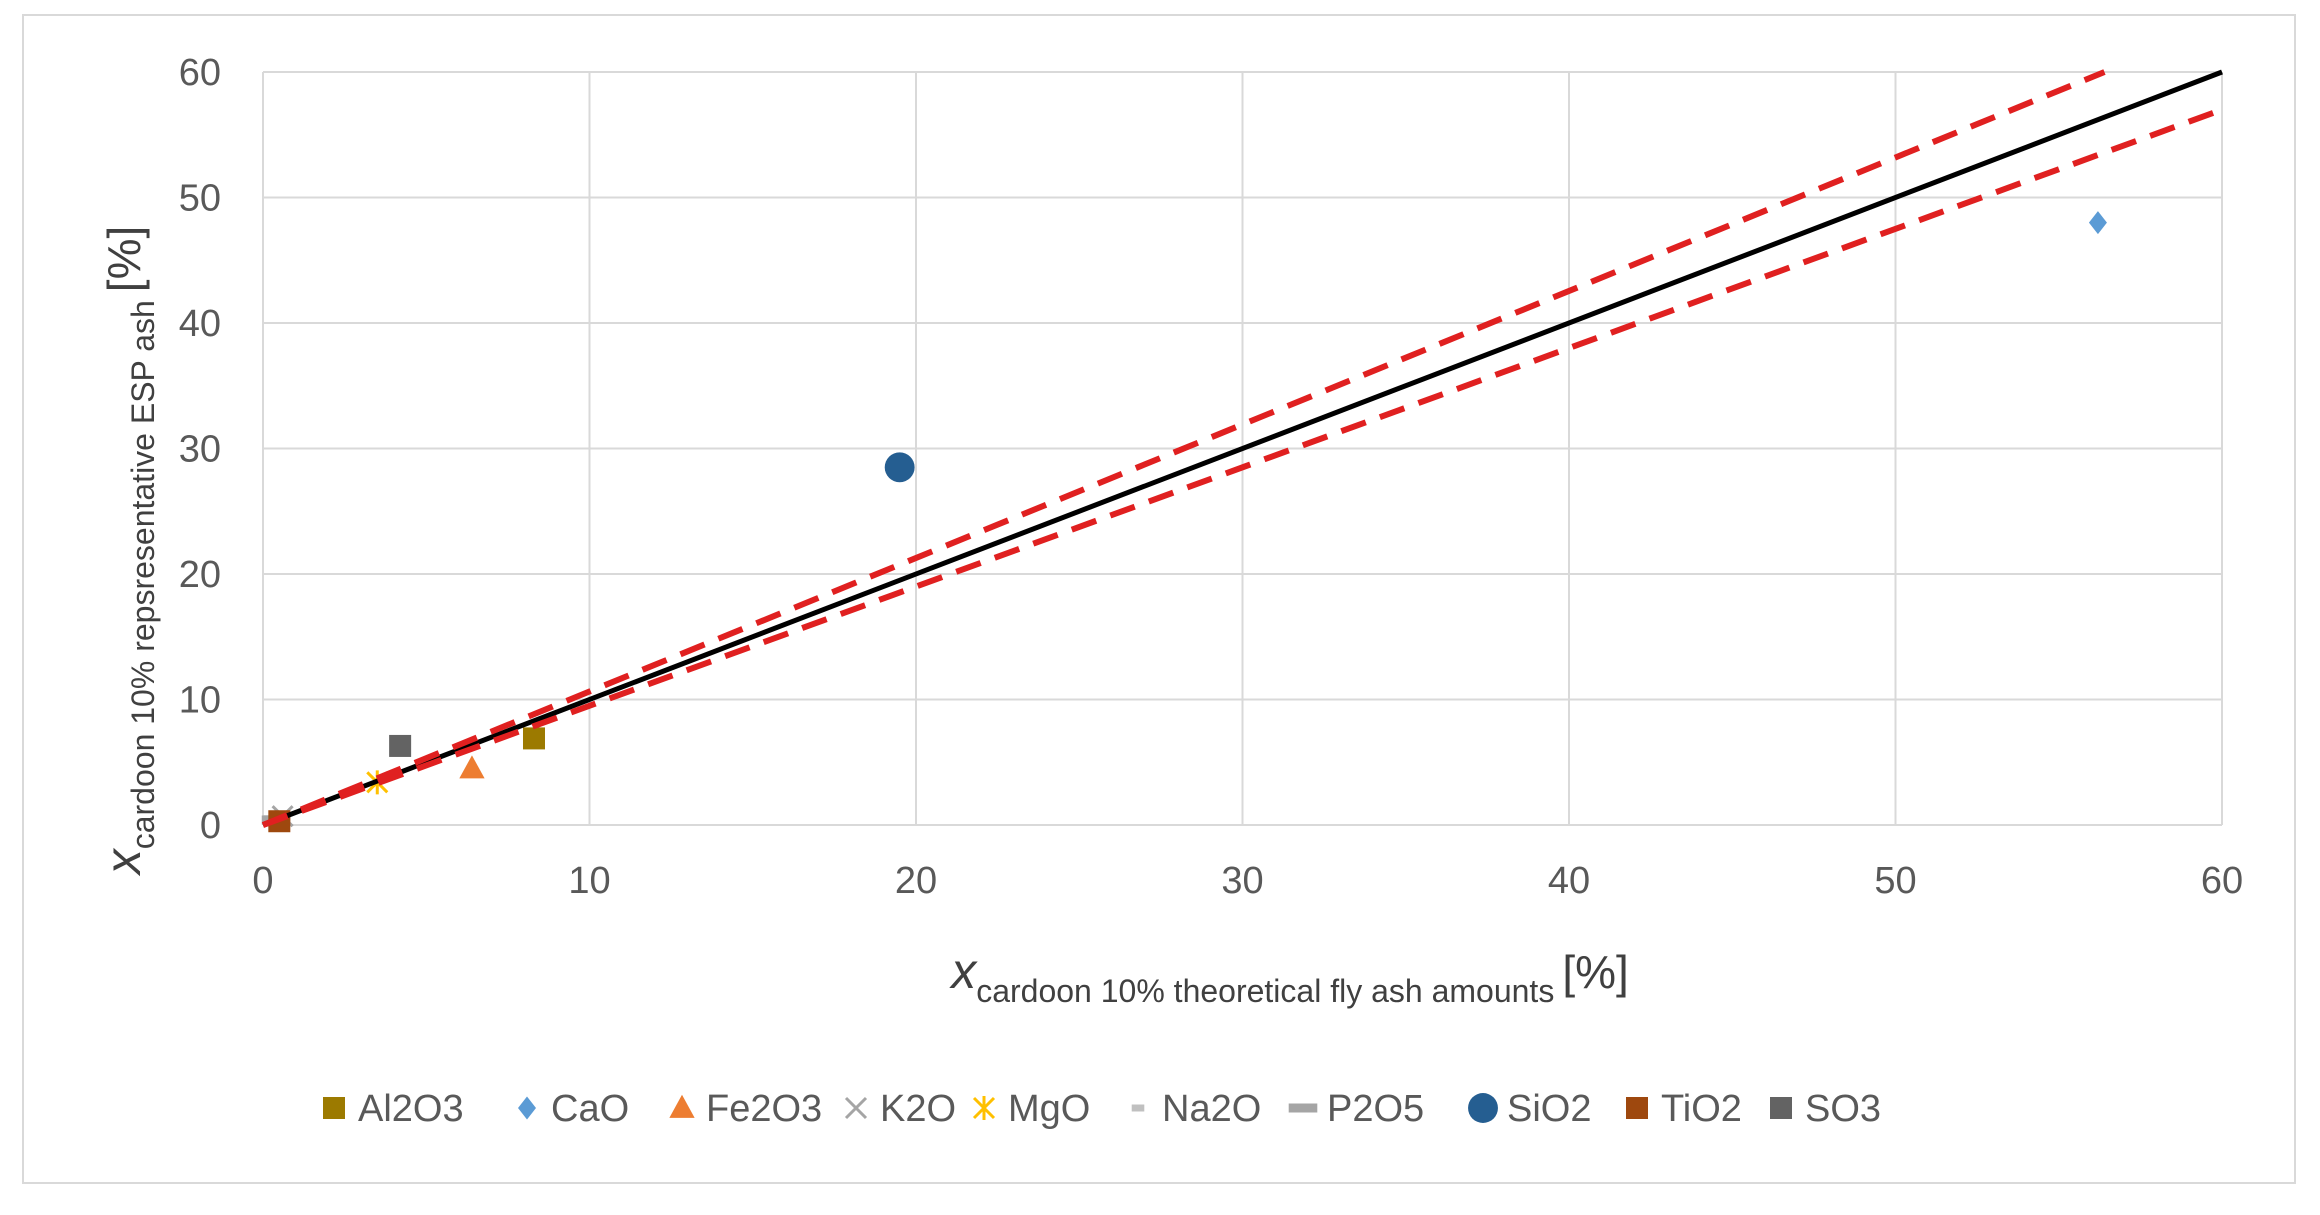 The width and height of the screenshot is (2320, 1215). Describe the element at coordinates (262, 881) in the screenshot. I see `x-tick-label: 0` at that location.